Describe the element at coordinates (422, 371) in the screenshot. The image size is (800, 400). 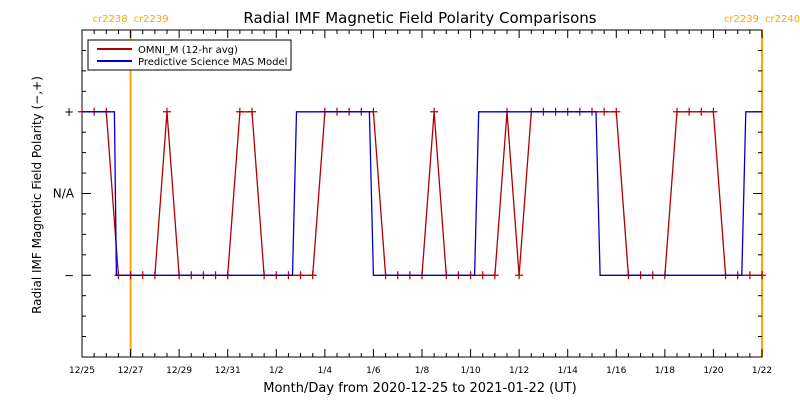
I see `x-tick-label: 1/8` at that location.